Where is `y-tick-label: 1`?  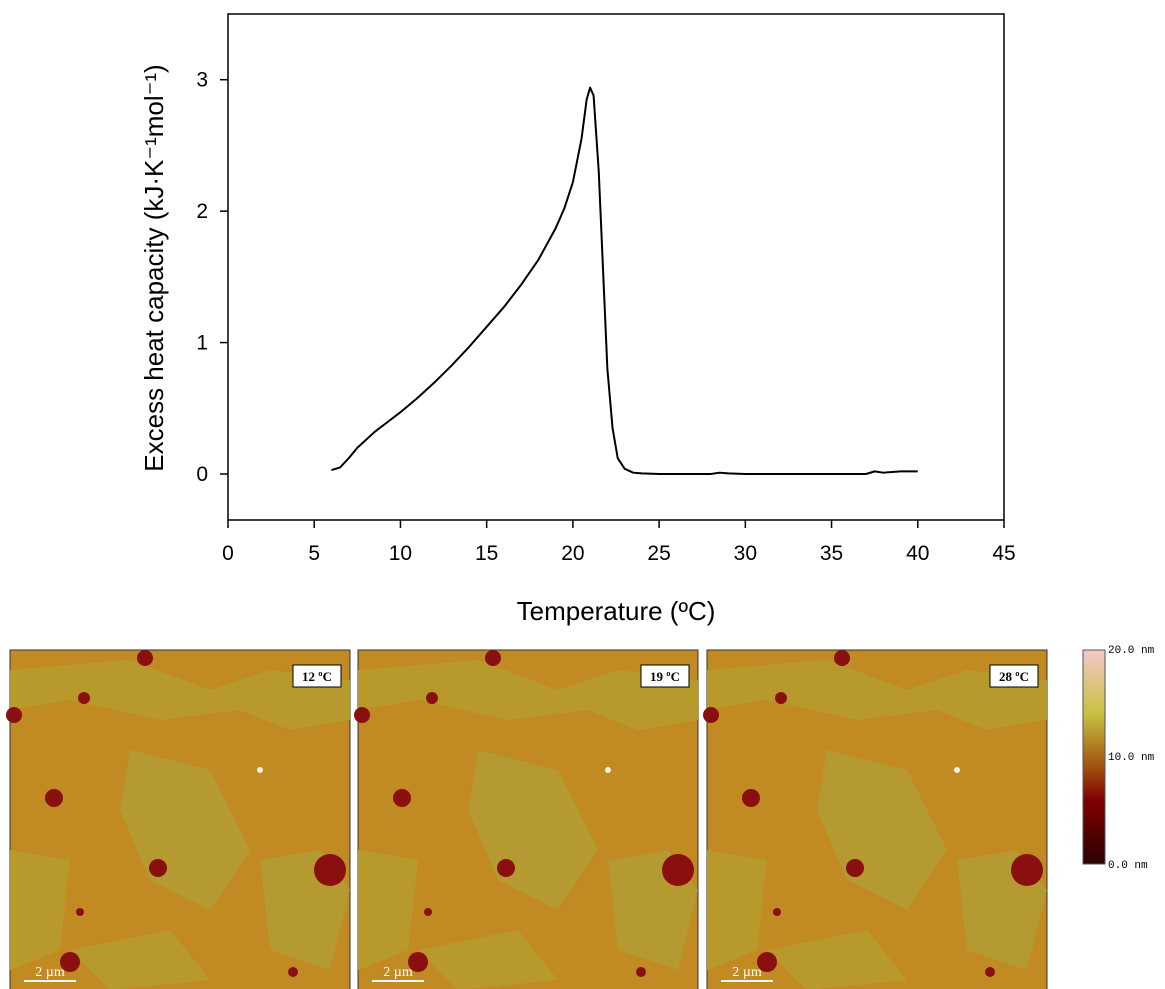
y-tick-label: 1 is located at coordinates (202, 343).